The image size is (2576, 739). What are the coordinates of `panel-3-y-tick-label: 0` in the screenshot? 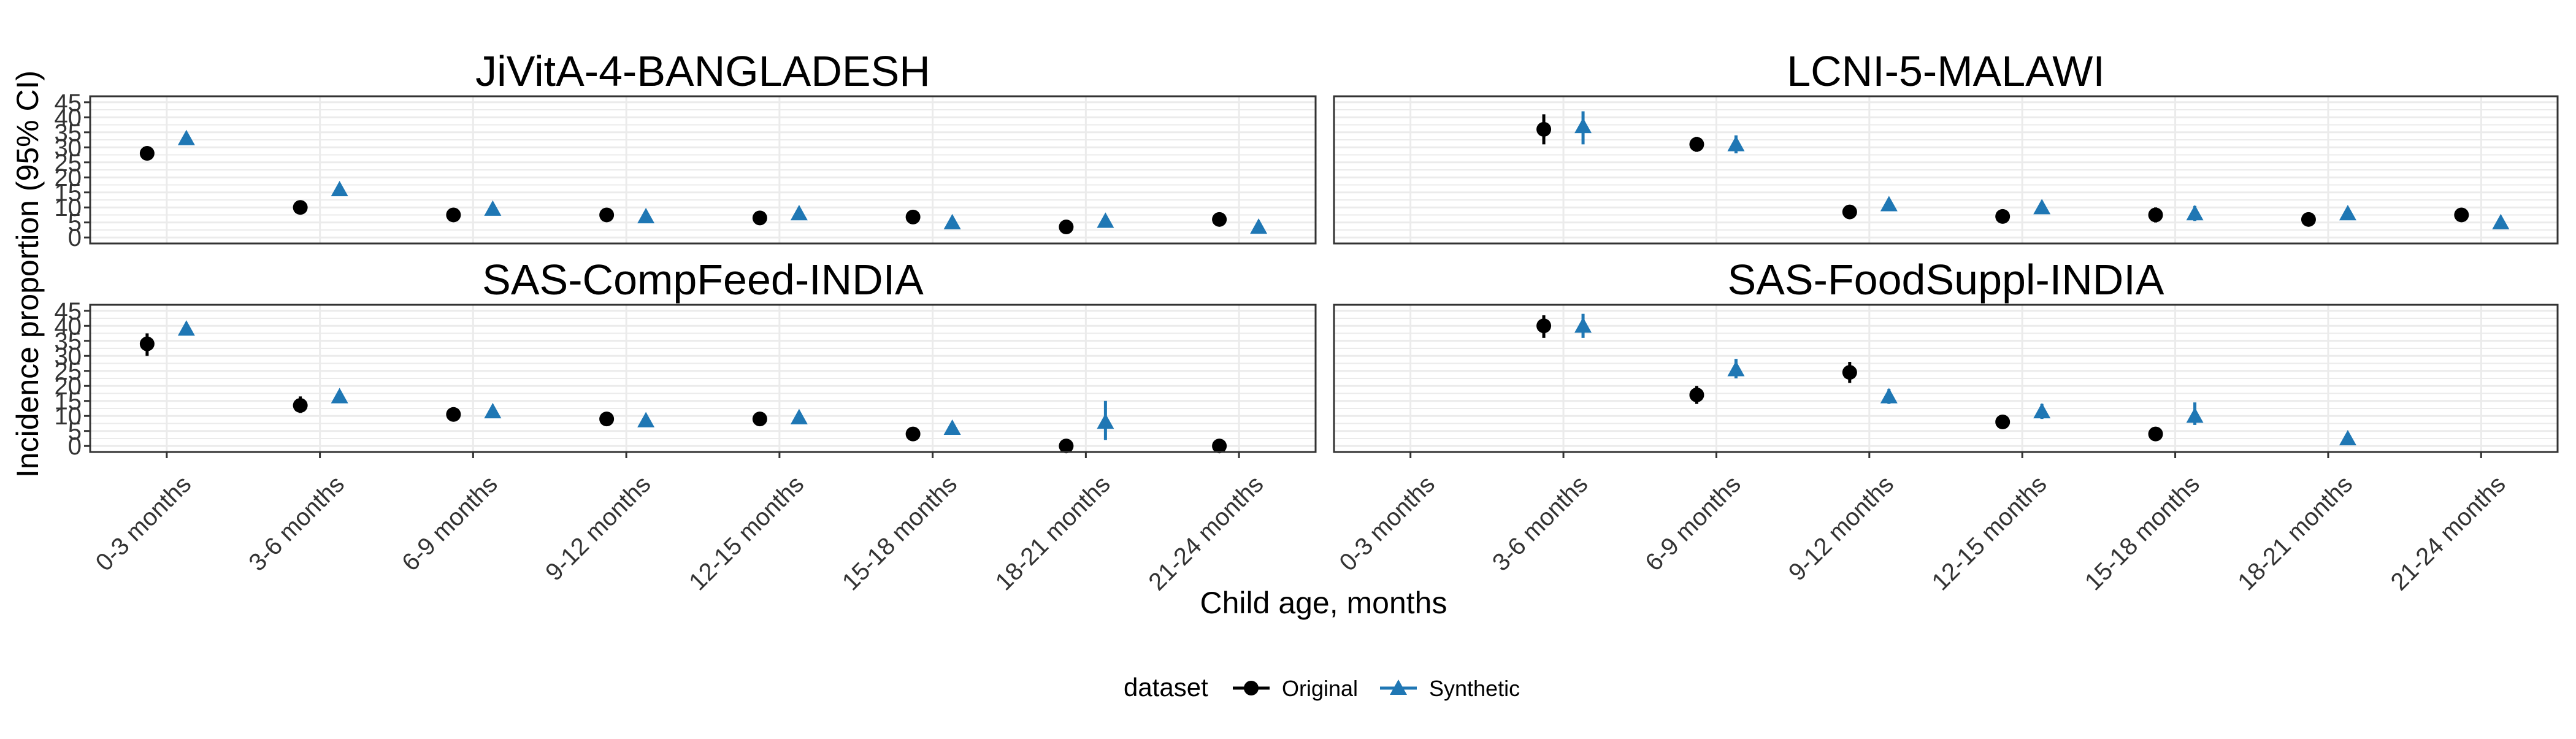 It's located at (75, 447).